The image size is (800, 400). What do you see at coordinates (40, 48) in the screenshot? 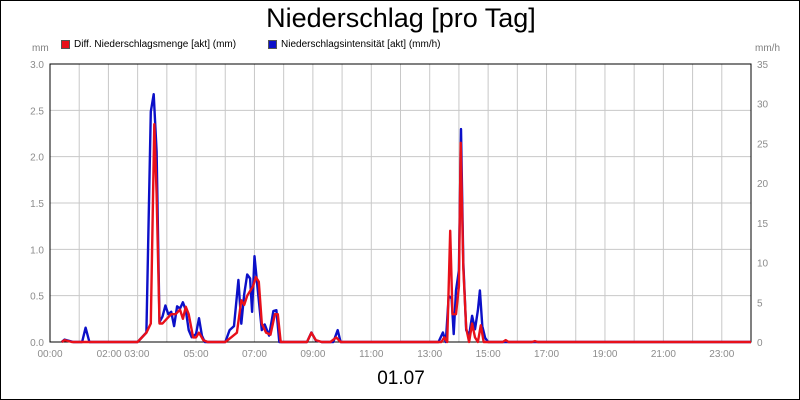
I see `left-axis-unit: mm` at bounding box center [40, 48].